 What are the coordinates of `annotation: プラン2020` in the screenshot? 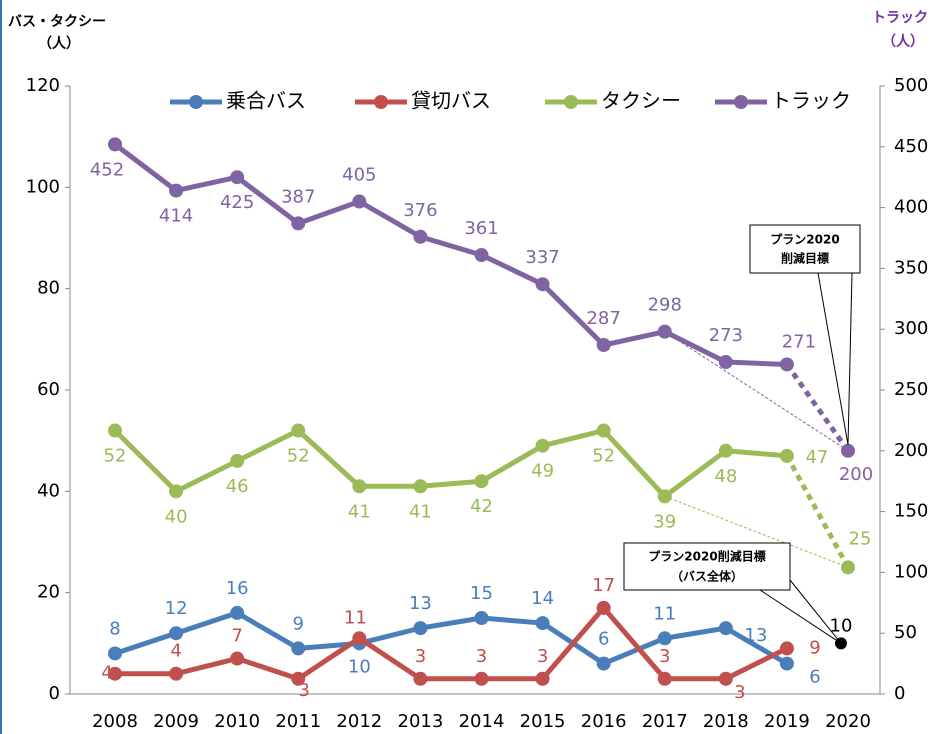 It's located at (804, 239).